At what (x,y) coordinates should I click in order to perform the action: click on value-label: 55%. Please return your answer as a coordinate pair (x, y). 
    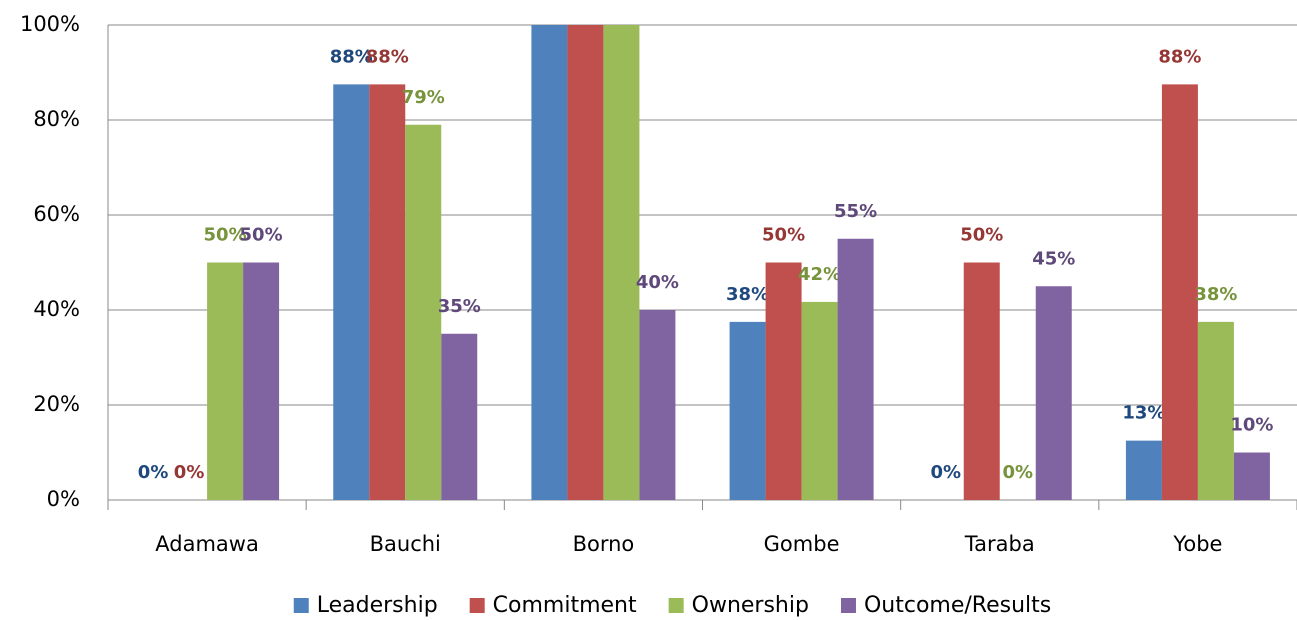
    Looking at the image, I should click on (855, 211).